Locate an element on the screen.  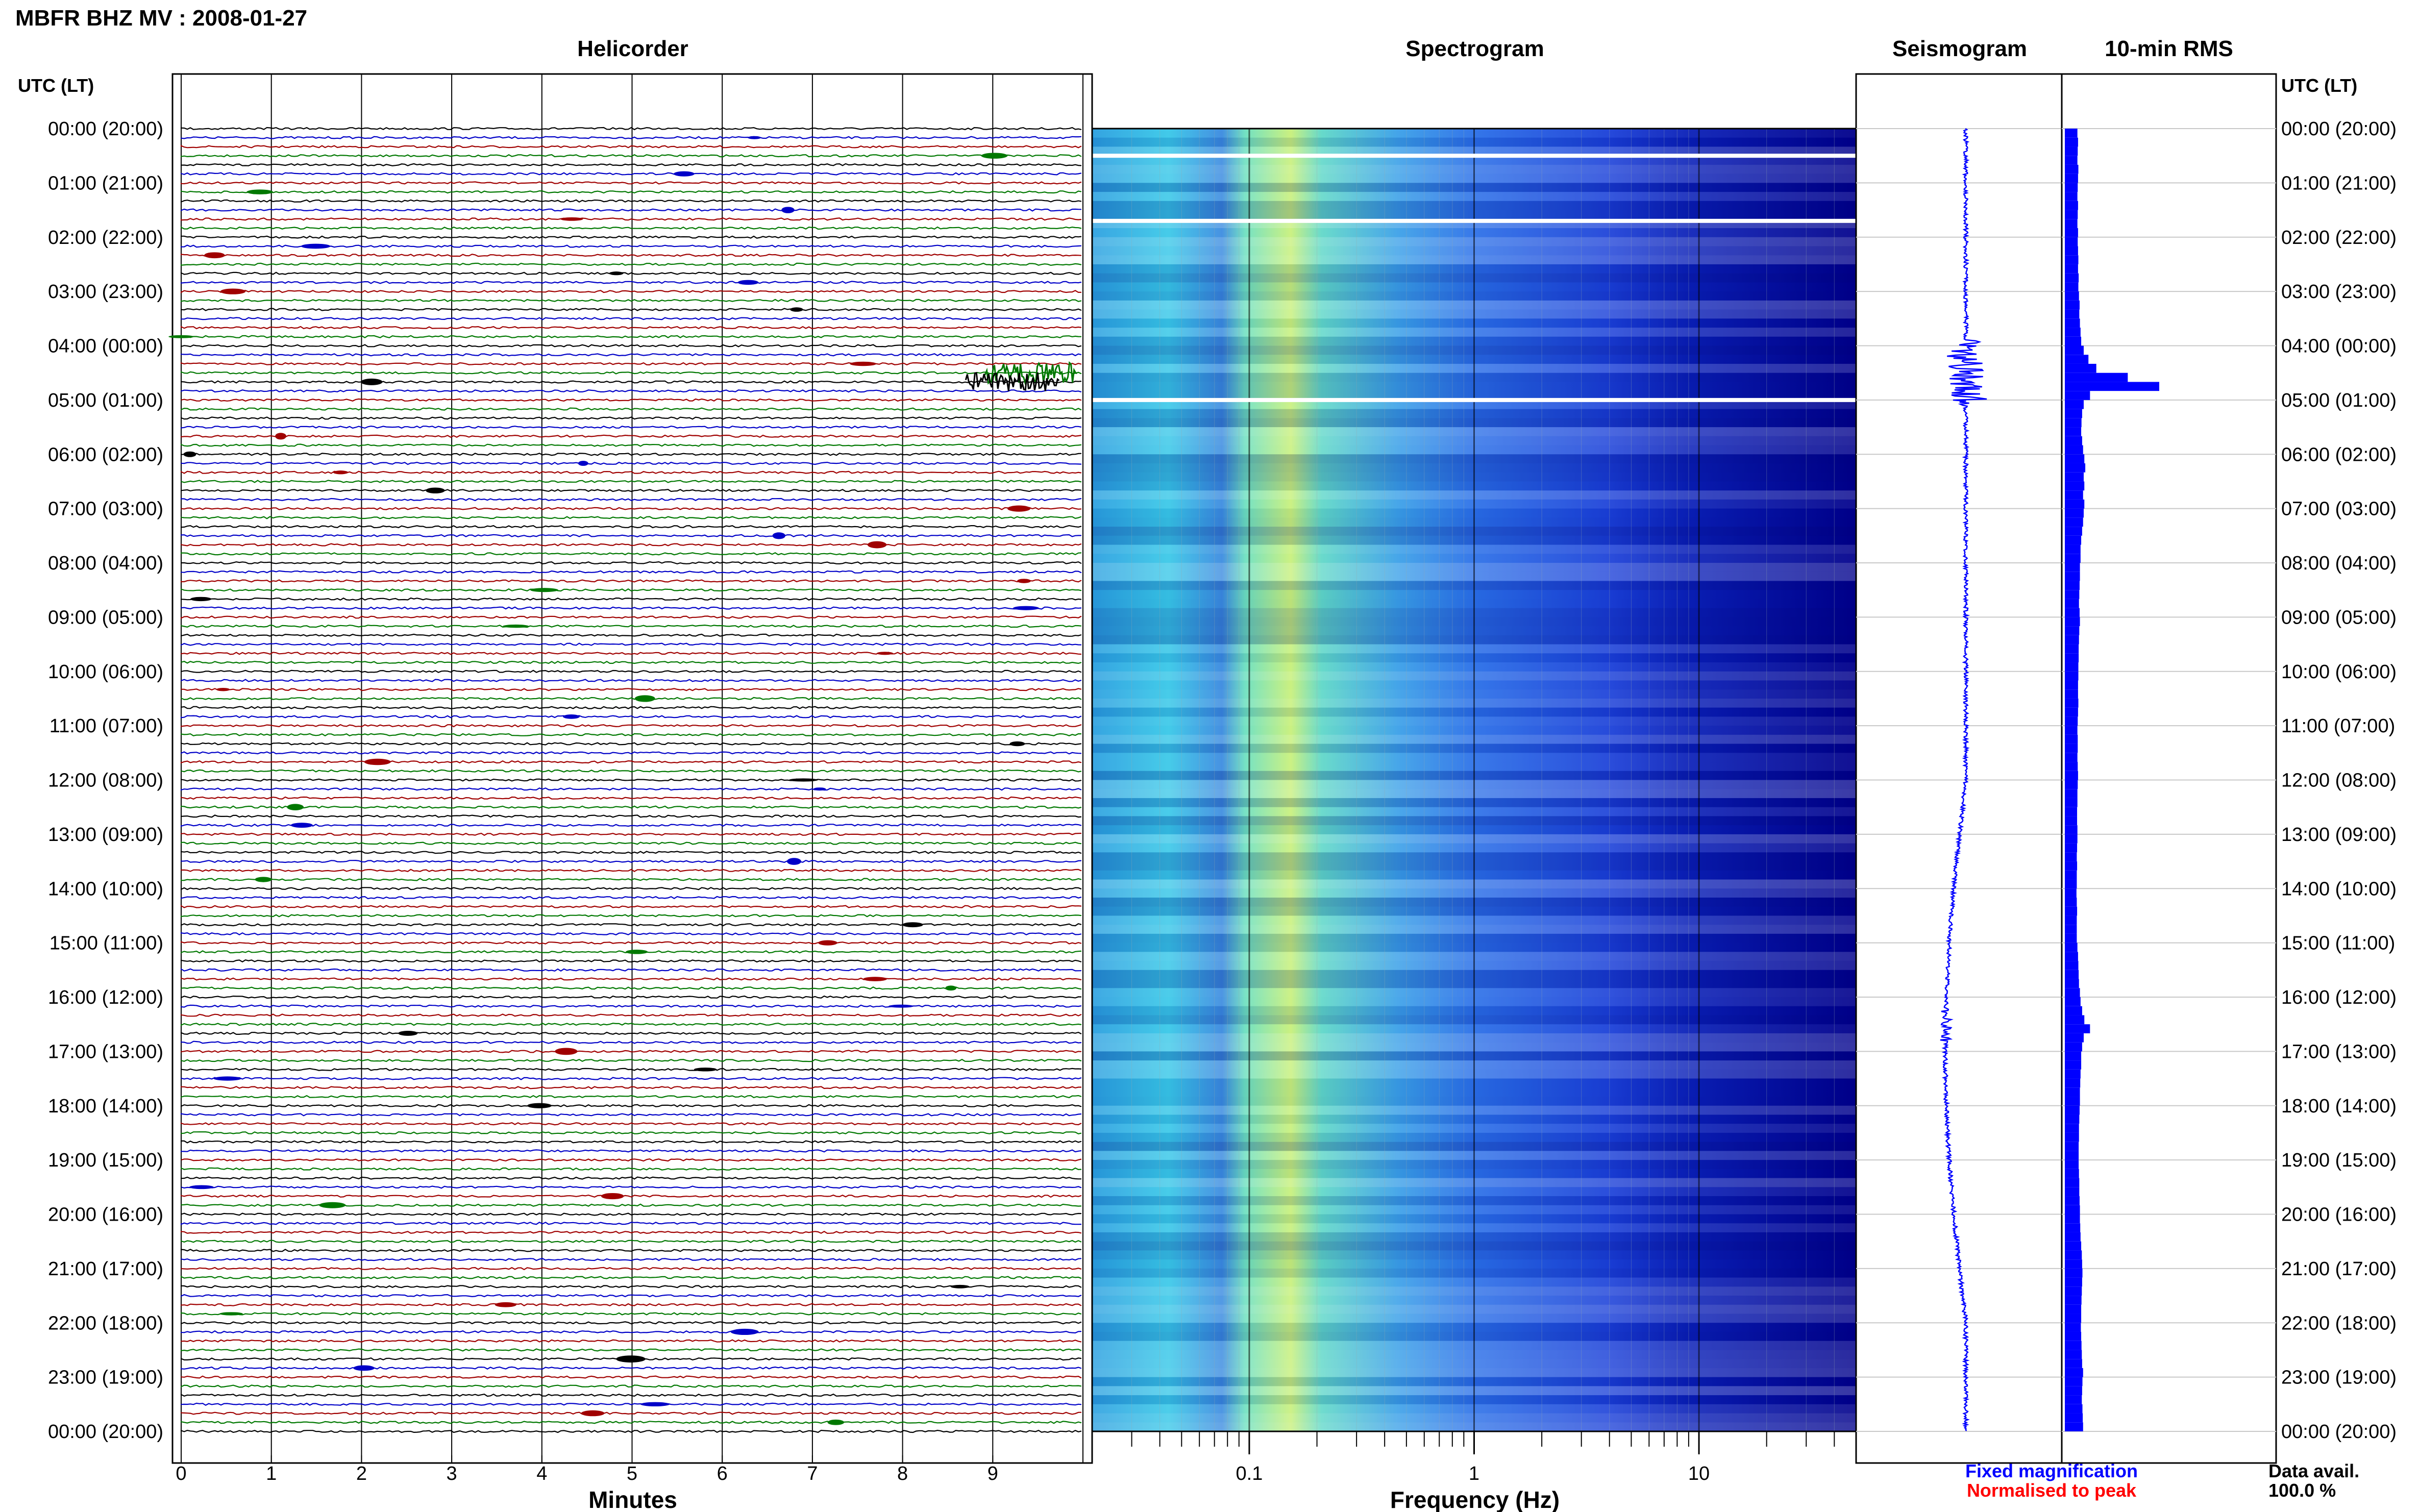
time-tick-label-right: 14:00 (10:00) is located at coordinates (2339, 889).